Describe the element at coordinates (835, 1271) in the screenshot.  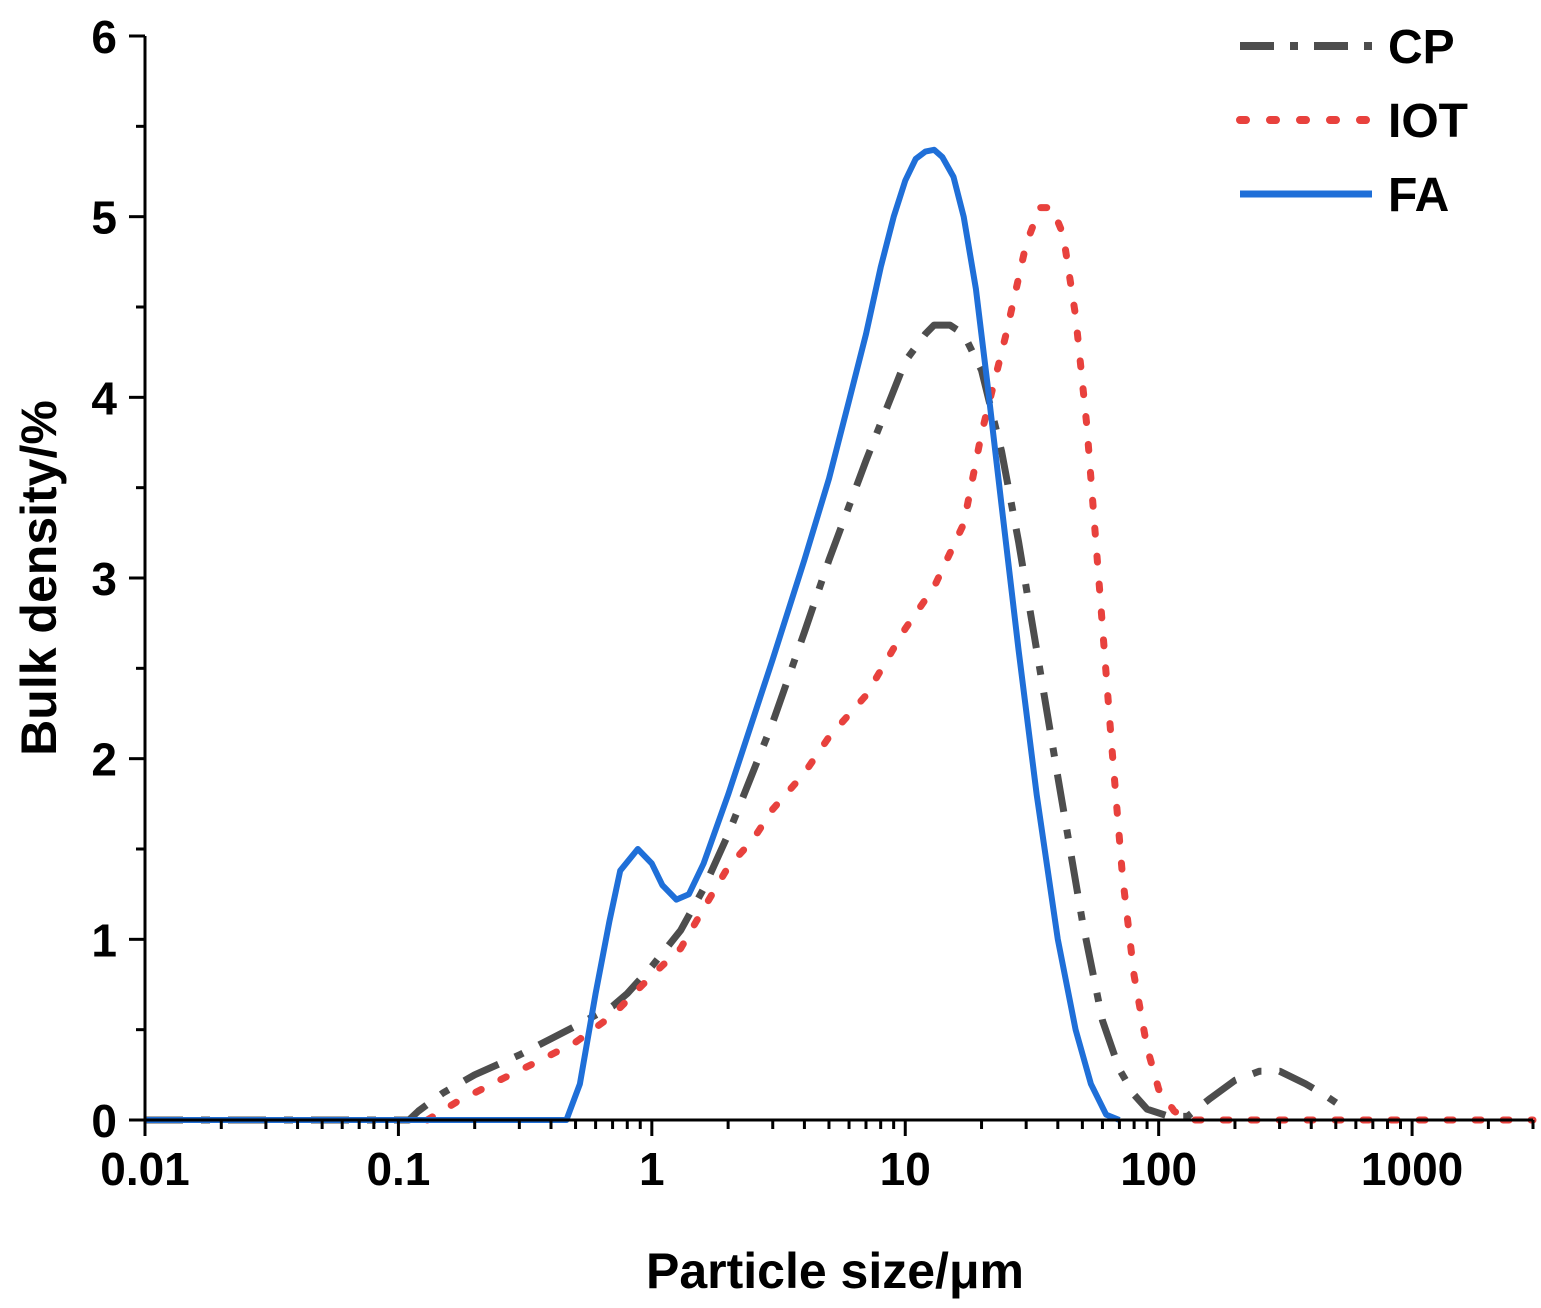
I see `x-axis-label: Particle size/μm` at that location.